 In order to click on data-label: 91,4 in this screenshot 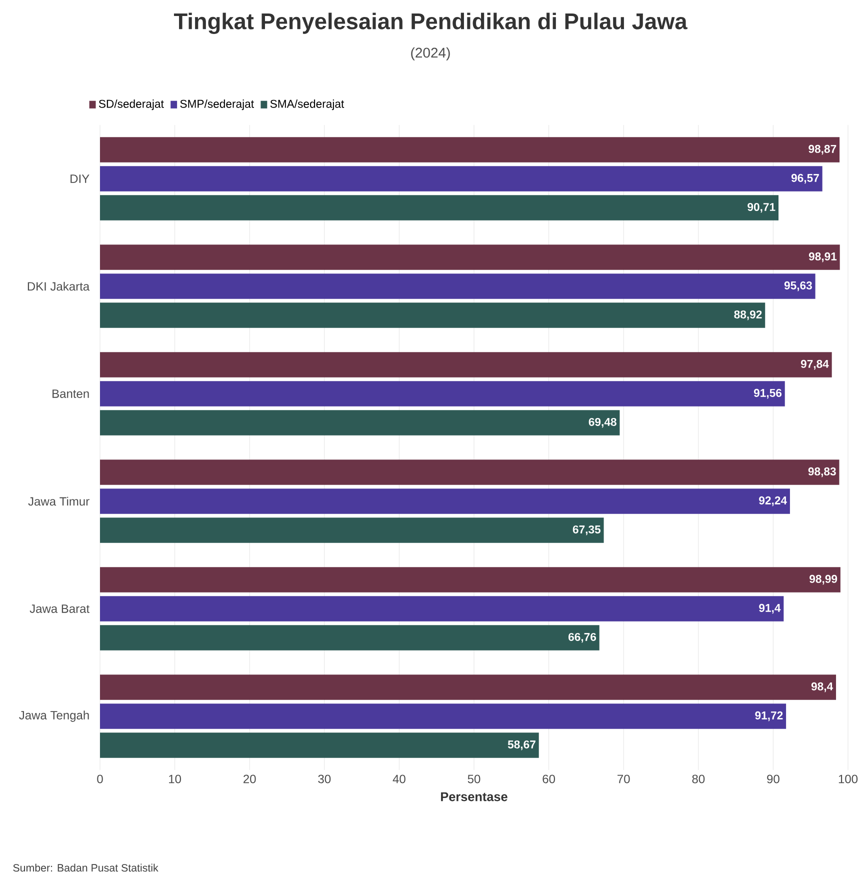, I will do `click(769, 609)`.